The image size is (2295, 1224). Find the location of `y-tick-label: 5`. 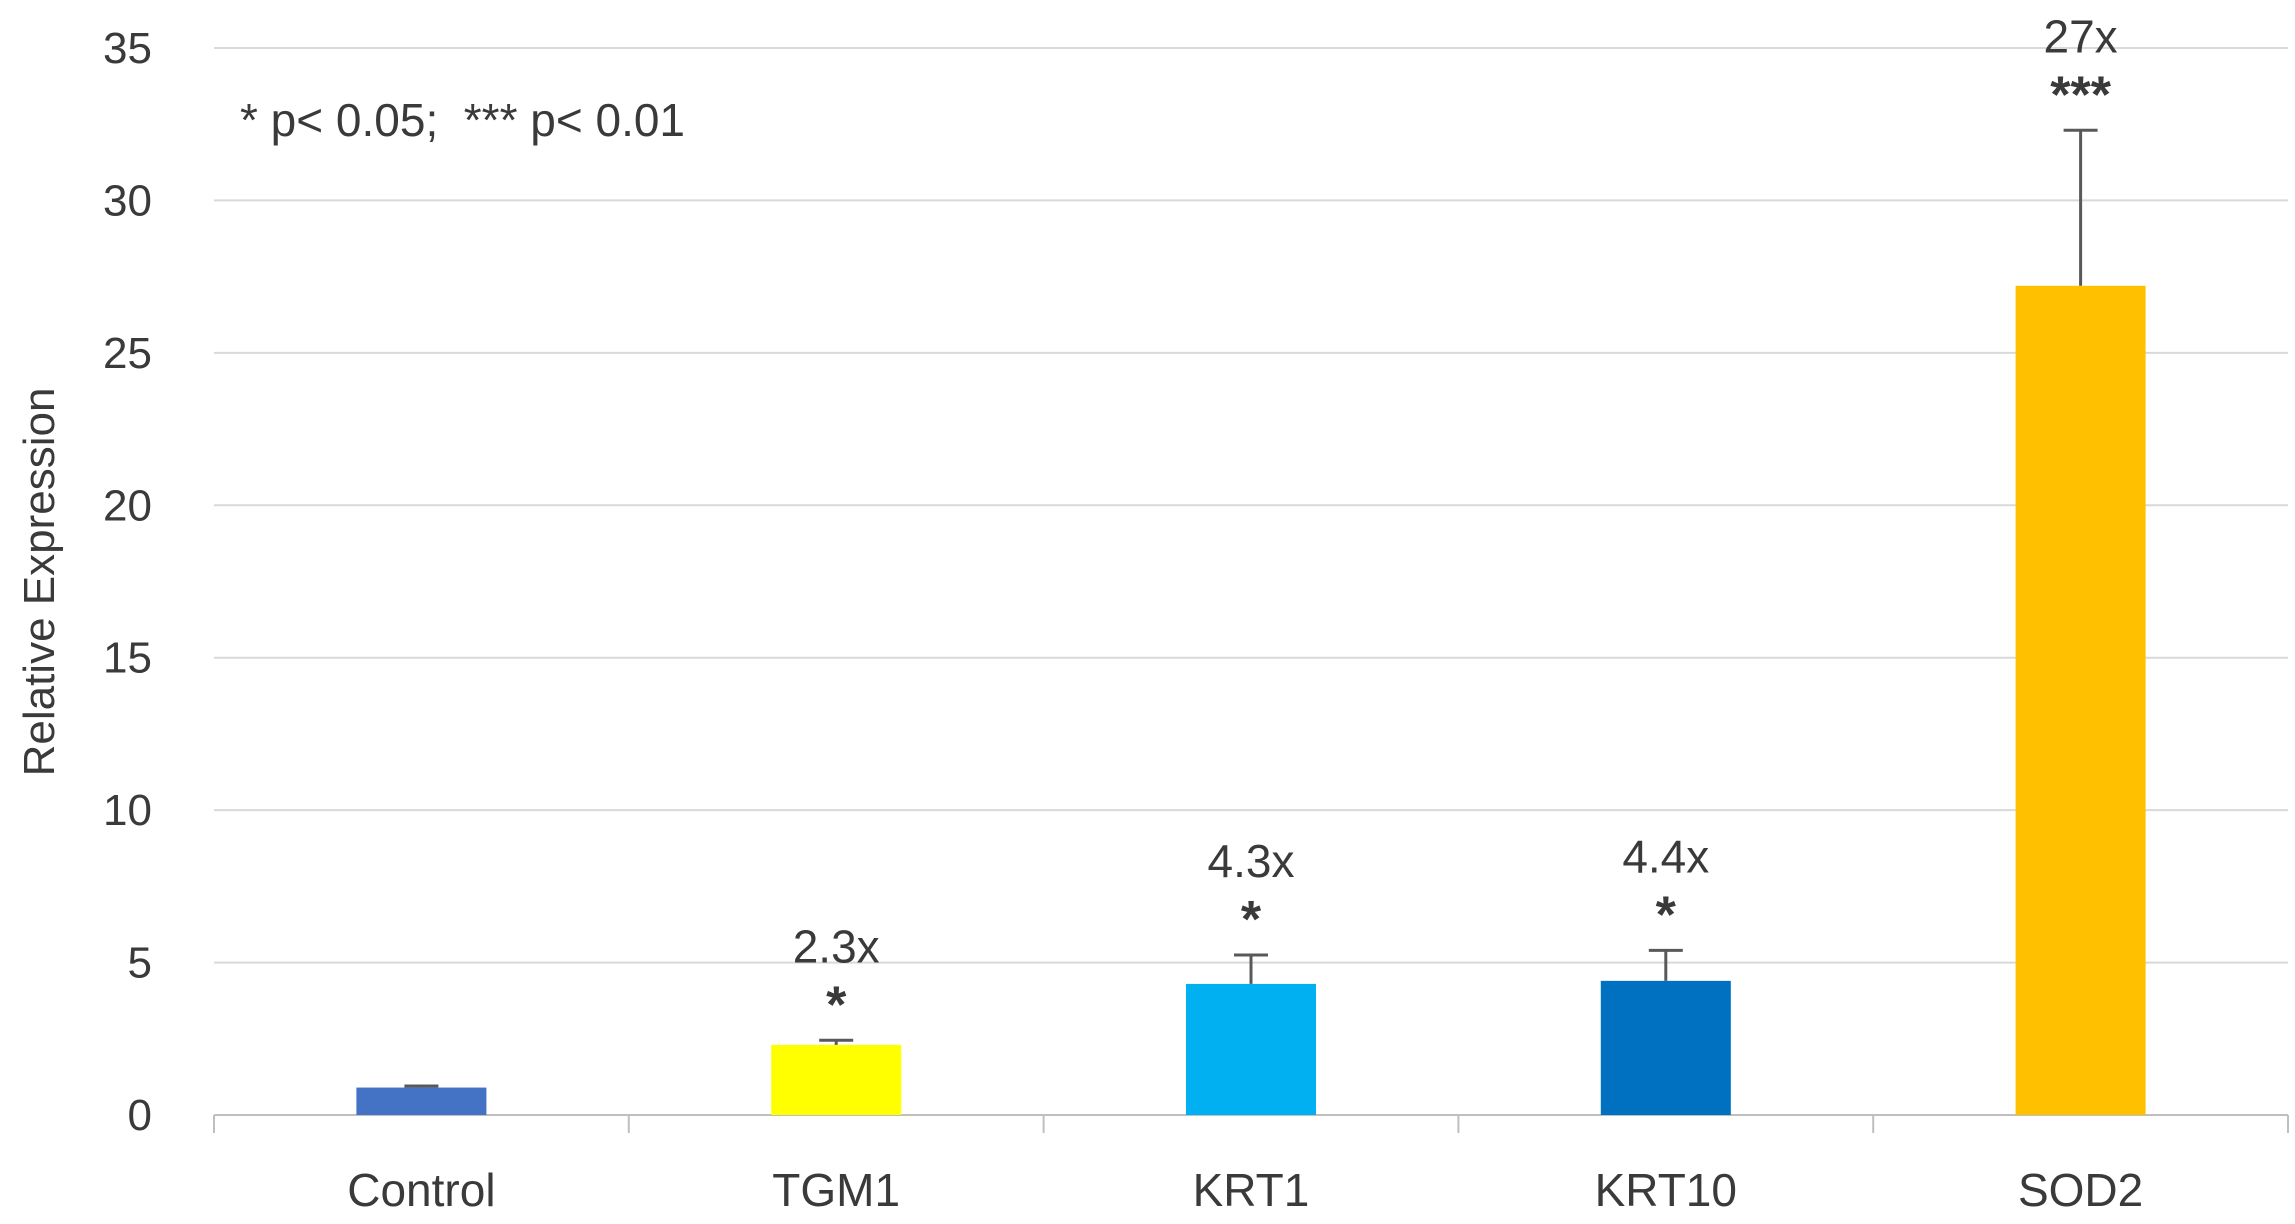

y-tick-label: 5 is located at coordinates (140, 963).